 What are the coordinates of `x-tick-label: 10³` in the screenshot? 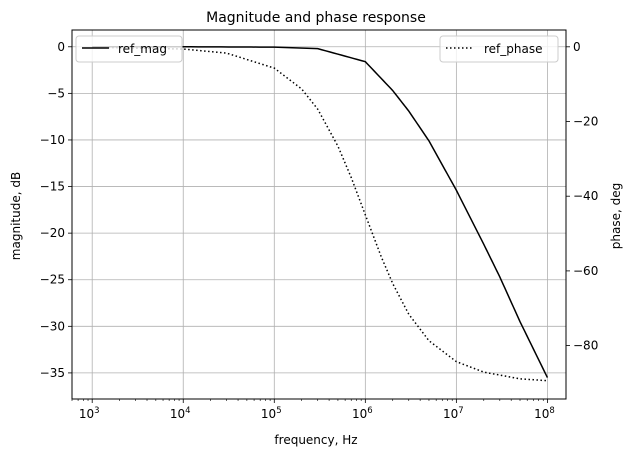 It's located at (89, 413).